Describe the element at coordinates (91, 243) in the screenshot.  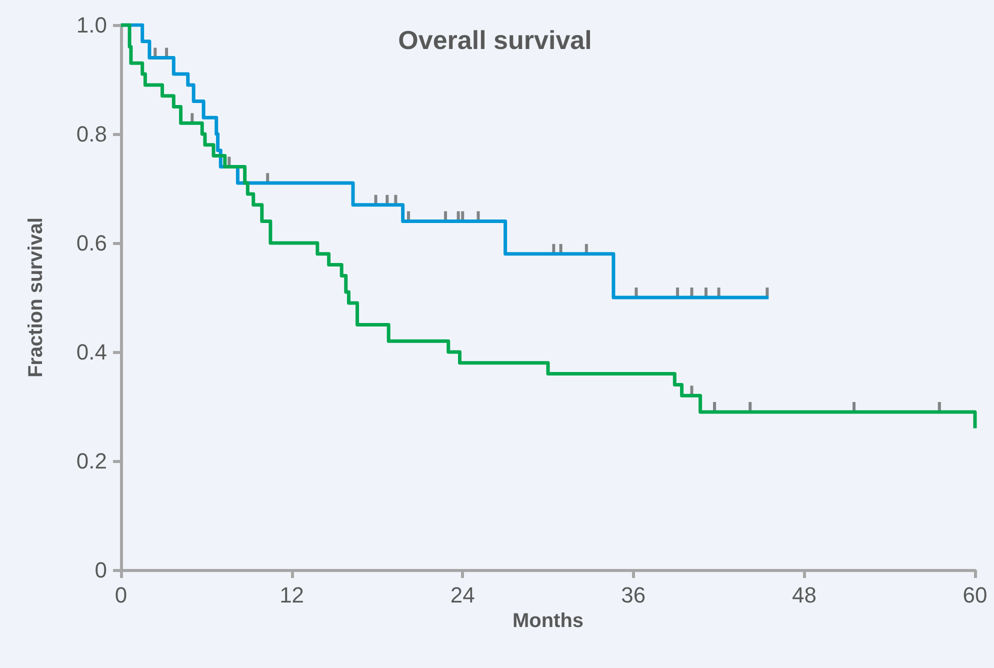
I see `y-tick-label: 0.6` at that location.